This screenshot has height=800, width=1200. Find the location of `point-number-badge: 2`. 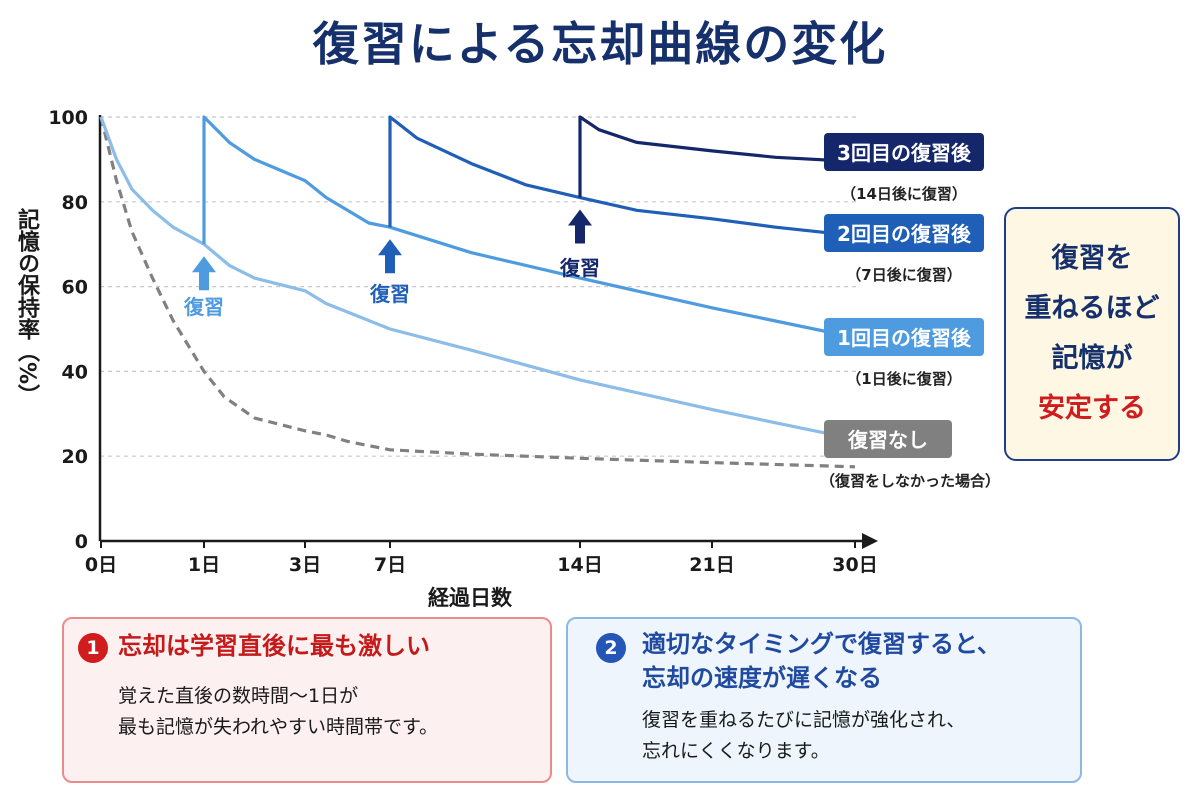

point-number-badge: 2 is located at coordinates (611, 648).